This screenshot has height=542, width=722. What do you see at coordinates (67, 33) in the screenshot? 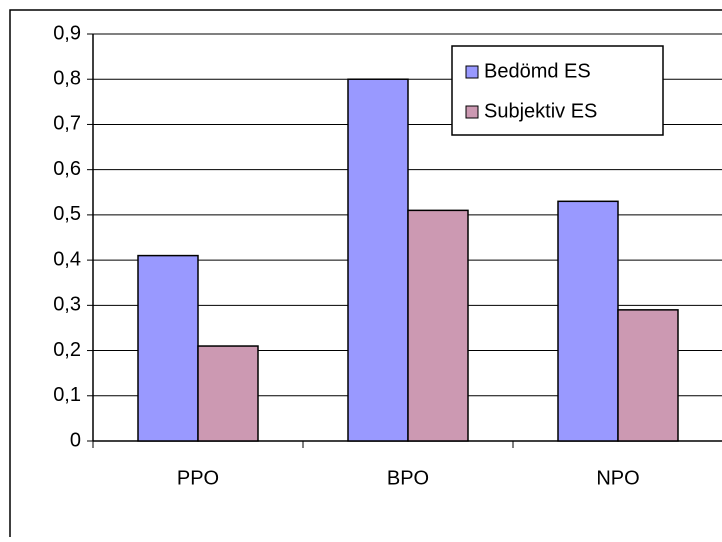
I see `y-tick-label: 0,9` at bounding box center [67, 33].